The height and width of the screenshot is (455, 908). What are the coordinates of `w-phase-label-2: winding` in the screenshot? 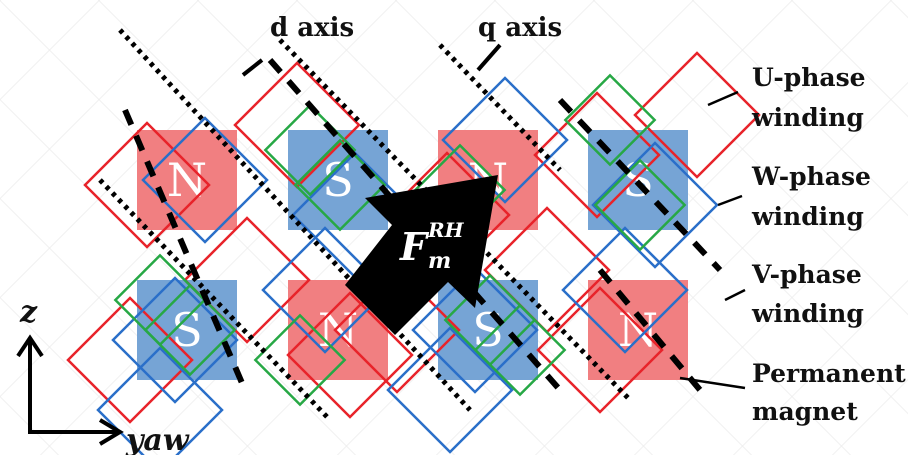 It's located at (807, 216).